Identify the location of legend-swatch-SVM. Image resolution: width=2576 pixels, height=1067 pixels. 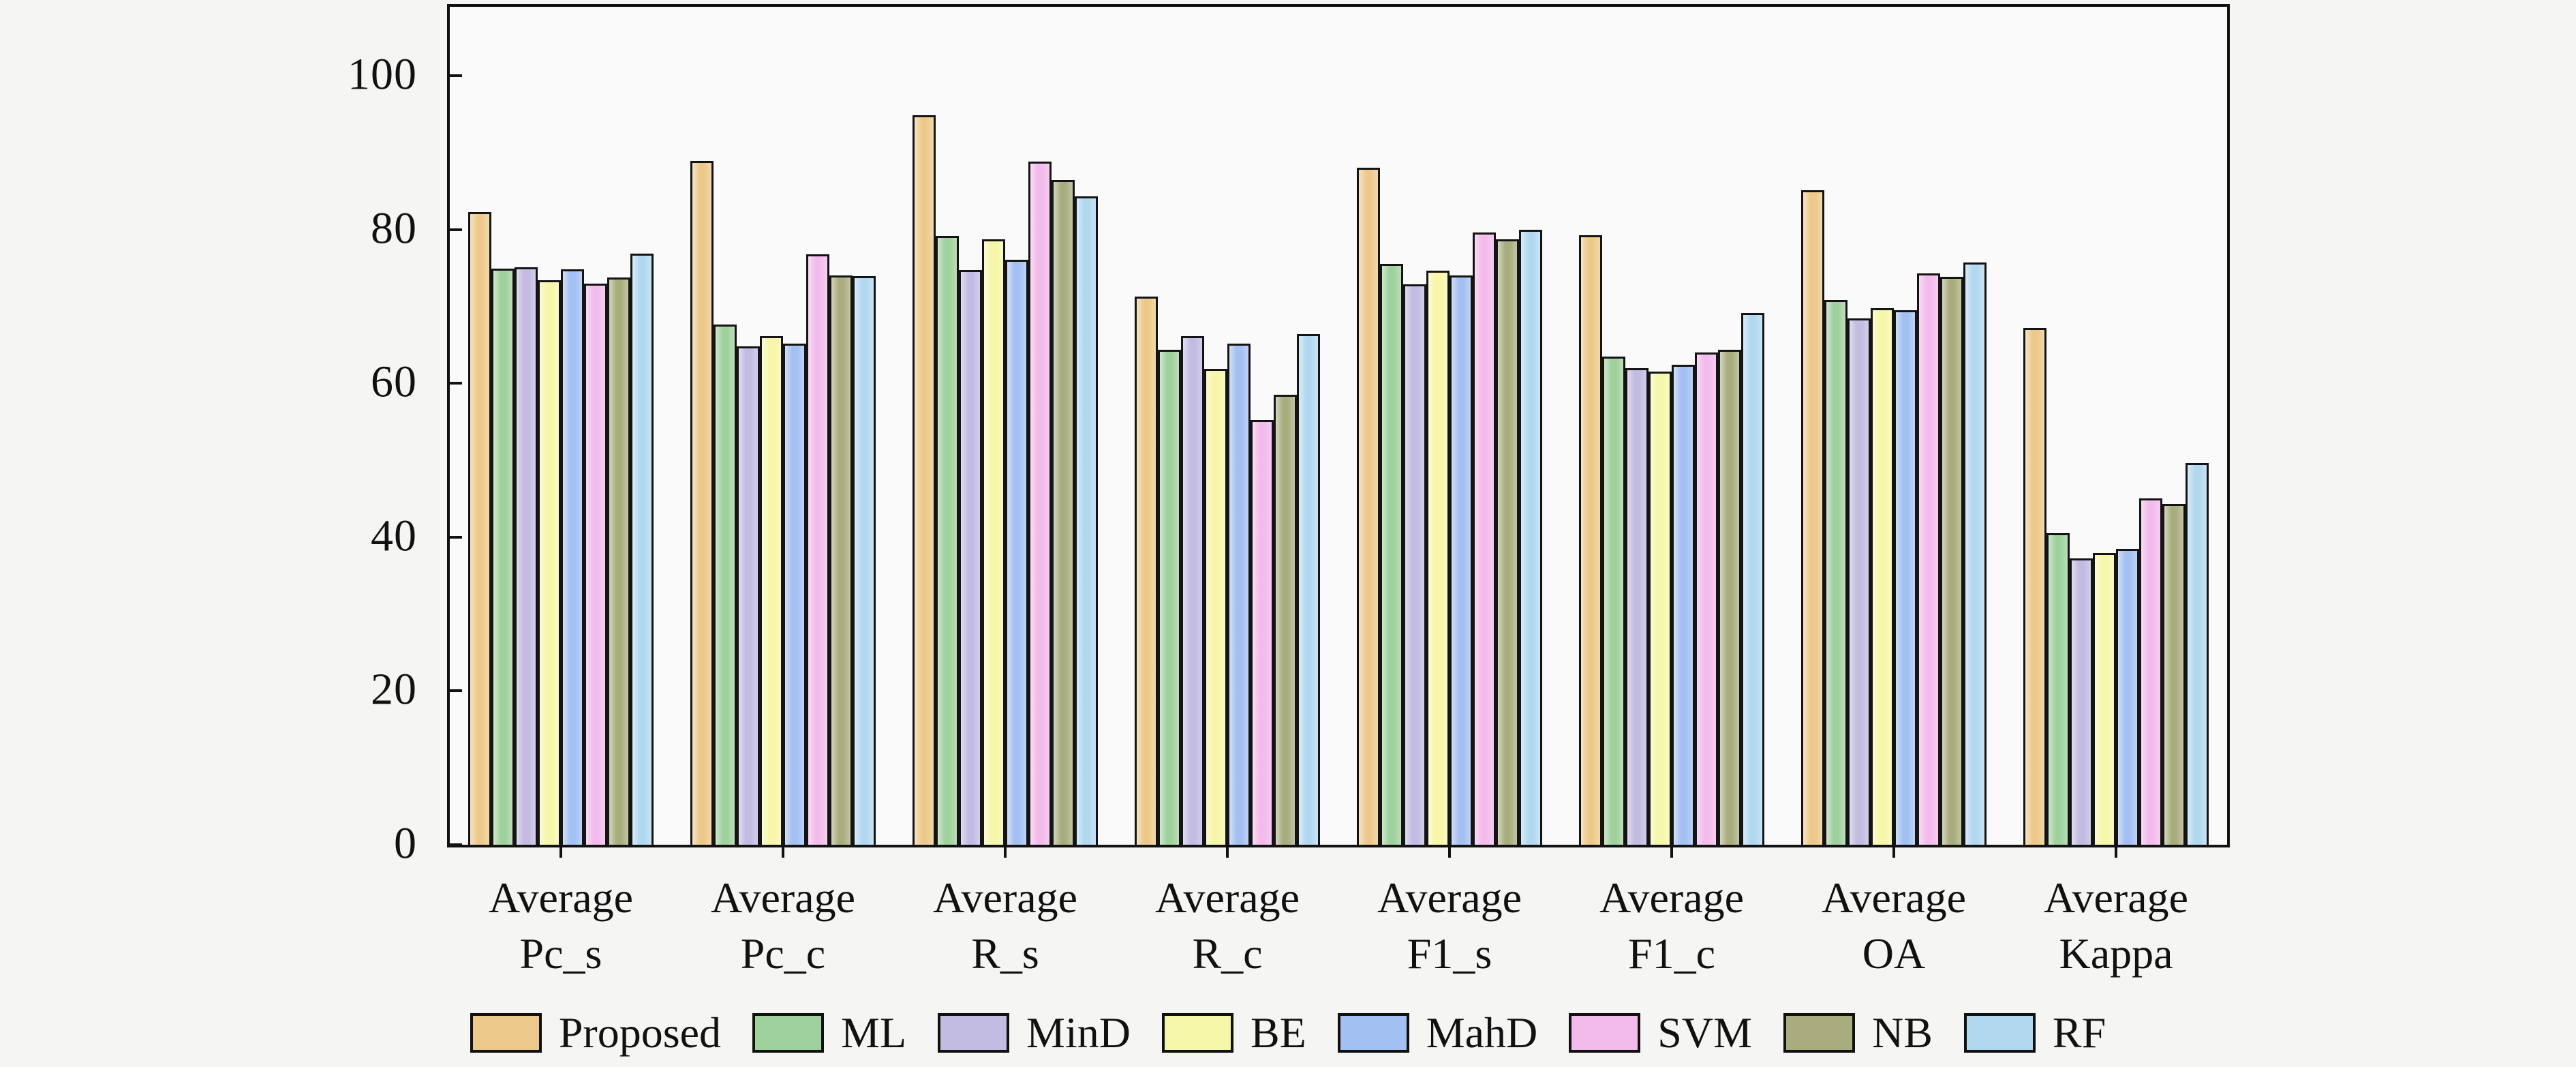
(1605, 1033).